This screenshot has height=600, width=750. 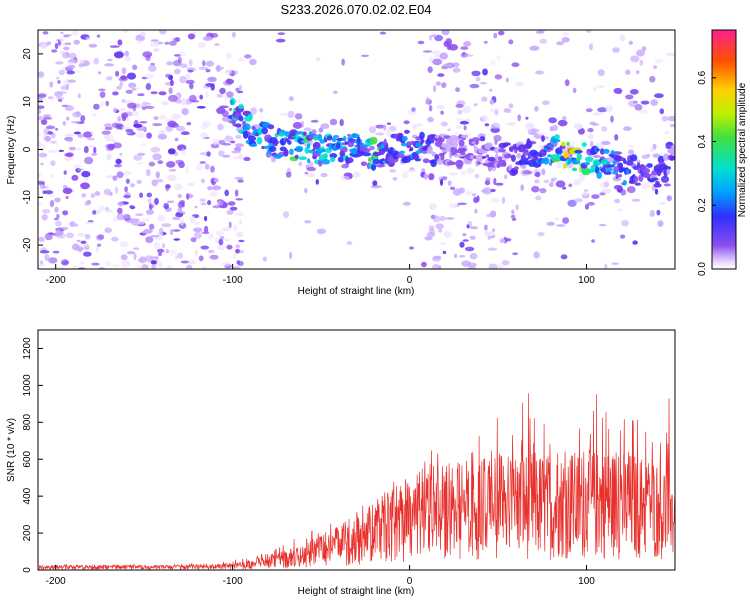 I want to click on x-tick-label: 100, so click(x=586, y=280).